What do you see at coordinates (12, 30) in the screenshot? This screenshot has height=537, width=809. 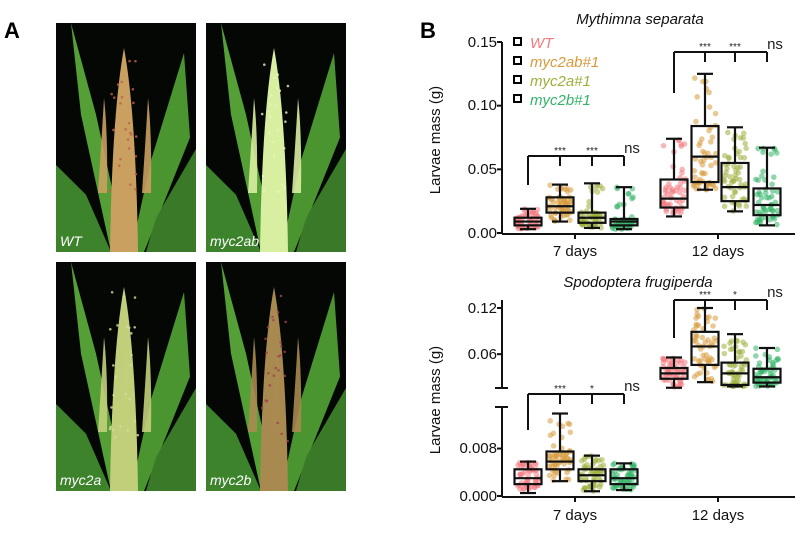 I see `panel-a-letter: A` at bounding box center [12, 30].